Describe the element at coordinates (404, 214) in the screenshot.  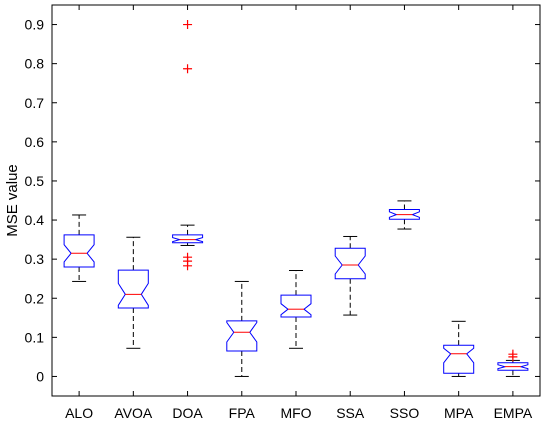
I see `box-sso` at that location.